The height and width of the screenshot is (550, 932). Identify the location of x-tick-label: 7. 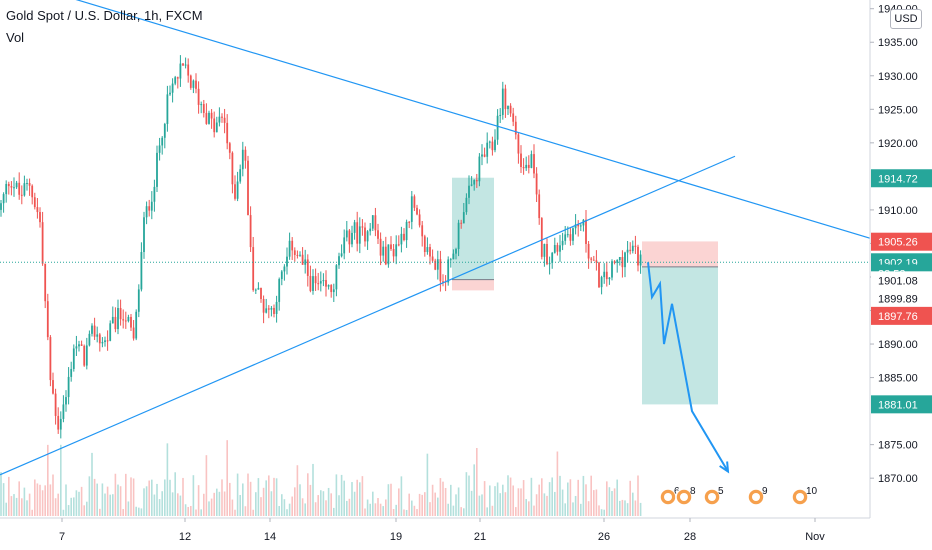
(62, 537).